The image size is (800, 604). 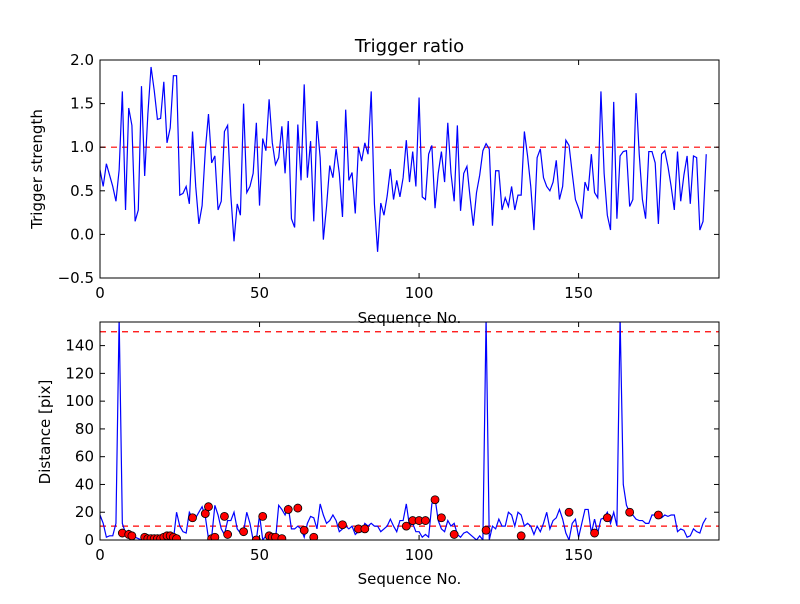 I want to click on top-y-tick-label: 2.0, so click(x=82, y=60).